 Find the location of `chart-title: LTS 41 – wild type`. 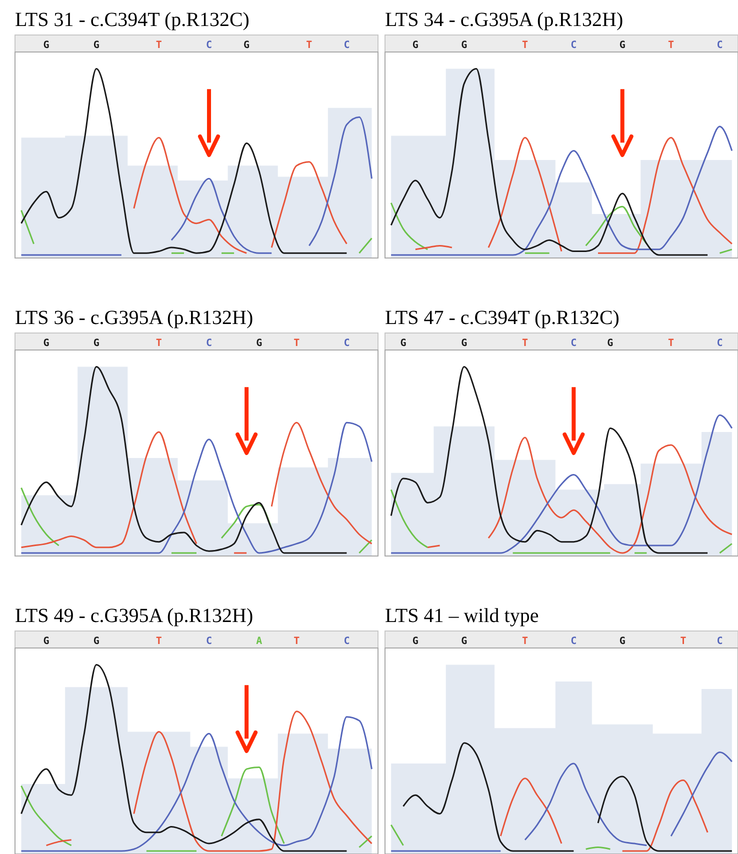

chart-title: LTS 41 – wild type is located at coordinates (462, 616).